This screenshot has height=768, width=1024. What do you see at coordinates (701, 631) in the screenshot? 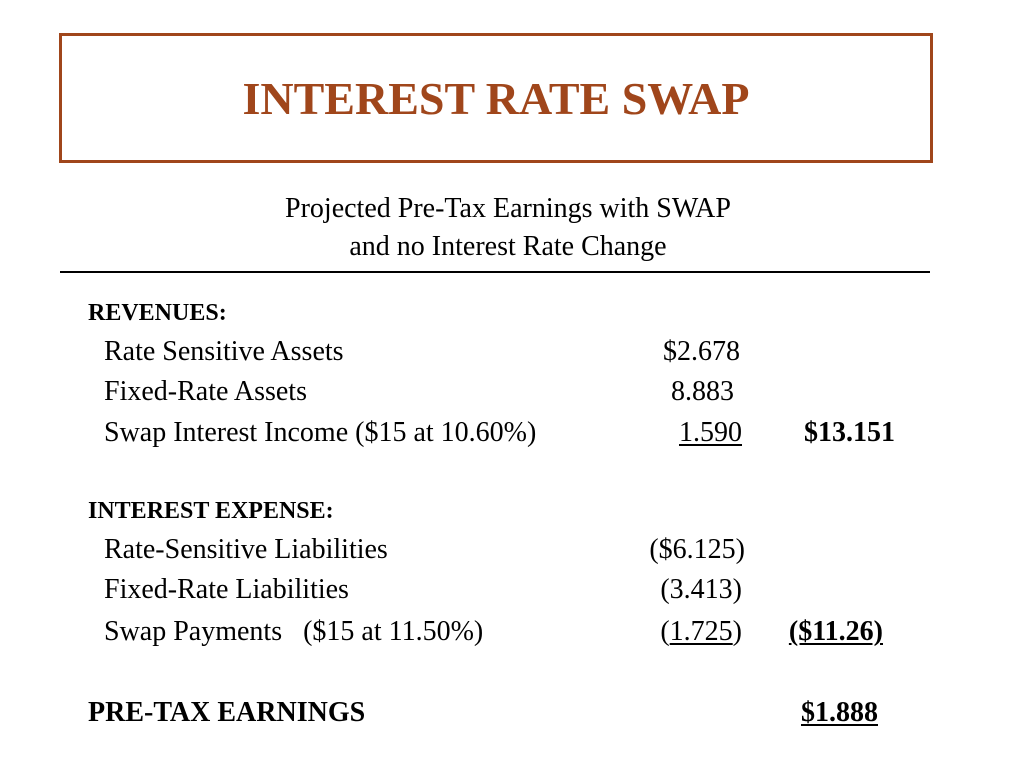
I see `expense-item-amount-value: 1.725` at bounding box center [701, 631].